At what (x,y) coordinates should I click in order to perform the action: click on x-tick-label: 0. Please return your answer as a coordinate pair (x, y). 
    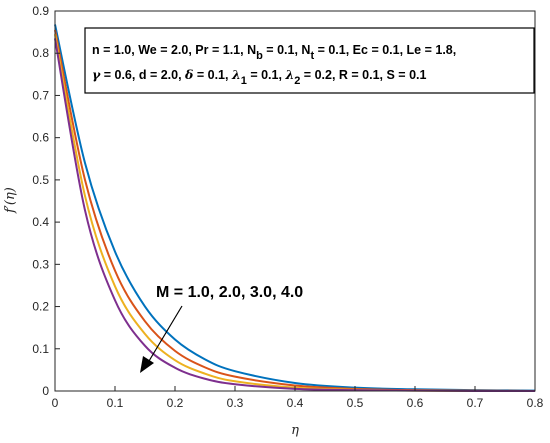
    Looking at the image, I should click on (55, 403).